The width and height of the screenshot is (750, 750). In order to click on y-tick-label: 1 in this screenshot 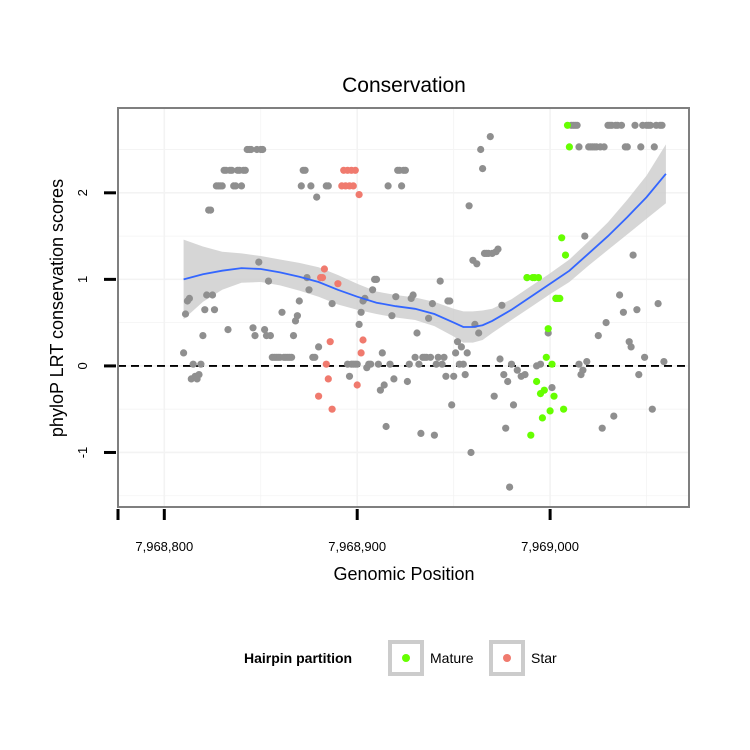, I will do `click(82, 279)`.